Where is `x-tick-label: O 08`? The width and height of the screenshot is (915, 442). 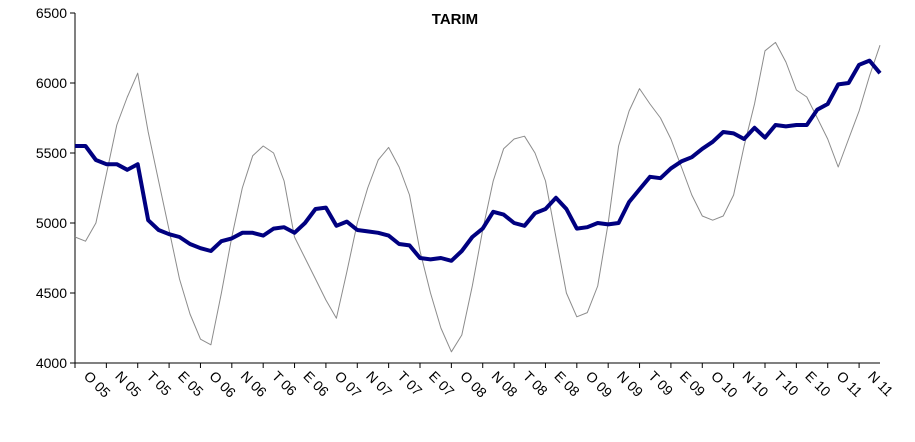
x-tick-label: O 08 is located at coordinates (473, 384).